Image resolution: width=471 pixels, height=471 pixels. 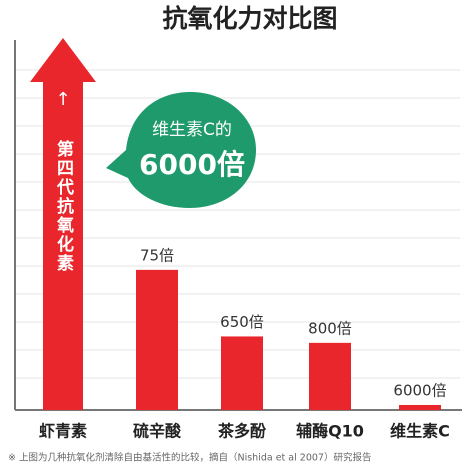 What do you see at coordinates (242, 322) in the screenshot?
I see `value-label: 650倍` at bounding box center [242, 322].